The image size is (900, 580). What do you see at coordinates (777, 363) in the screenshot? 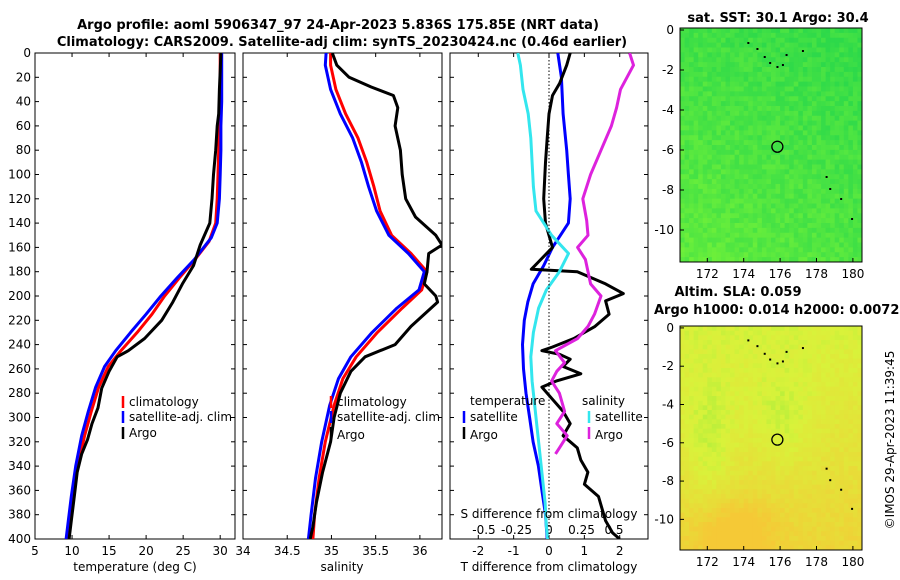
I see `island-marker` at bounding box center [777, 363].